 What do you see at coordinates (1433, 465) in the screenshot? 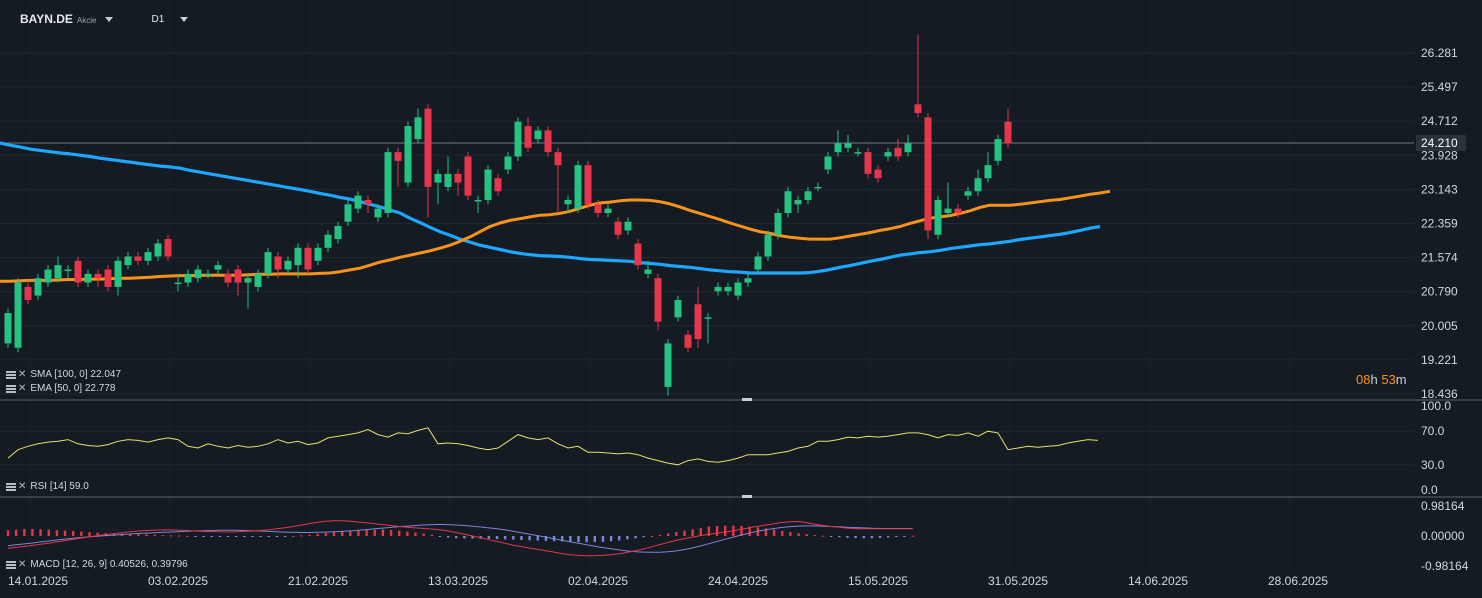
I see `rsi-axis-label: 30.0` at bounding box center [1433, 465].